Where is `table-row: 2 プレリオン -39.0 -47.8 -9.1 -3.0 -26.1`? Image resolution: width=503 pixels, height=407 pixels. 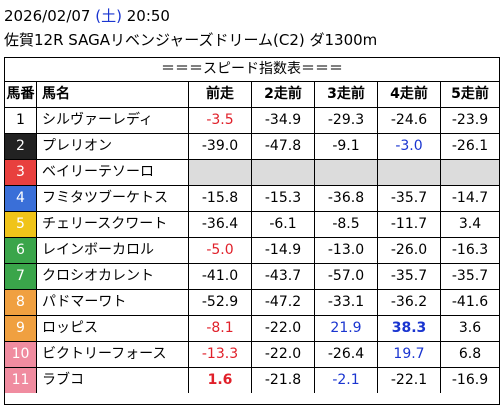
table-row: 2 プレリオン -39.0 -47.8 -9.1 -3.0 -26.1 is located at coordinates (252, 147).